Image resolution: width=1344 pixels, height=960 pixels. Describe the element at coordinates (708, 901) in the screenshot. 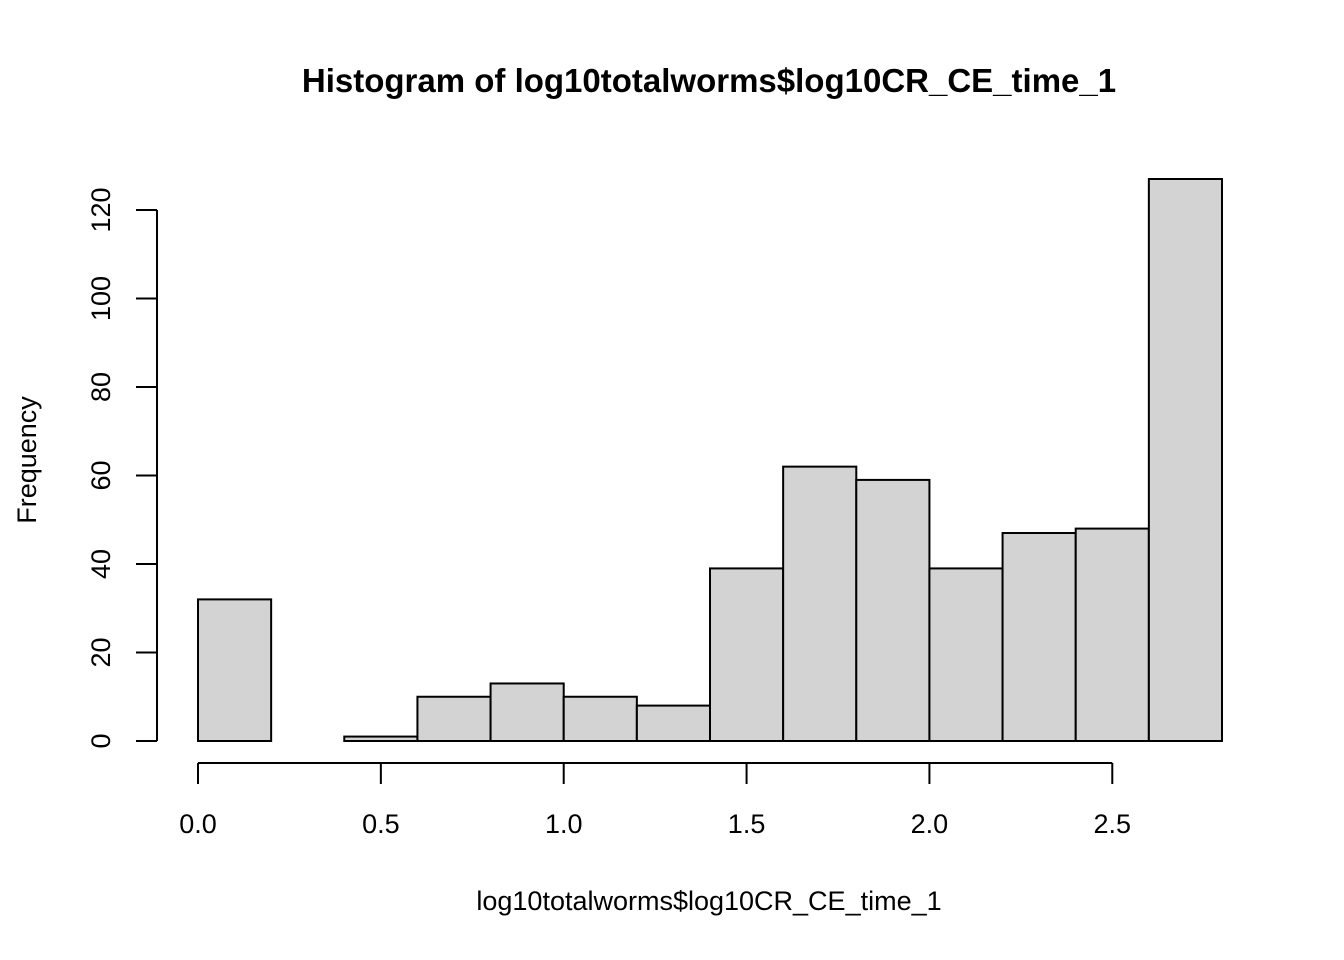

I see `x-axis-label: log10totalworms$log10CR_CE_time_1` at that location.